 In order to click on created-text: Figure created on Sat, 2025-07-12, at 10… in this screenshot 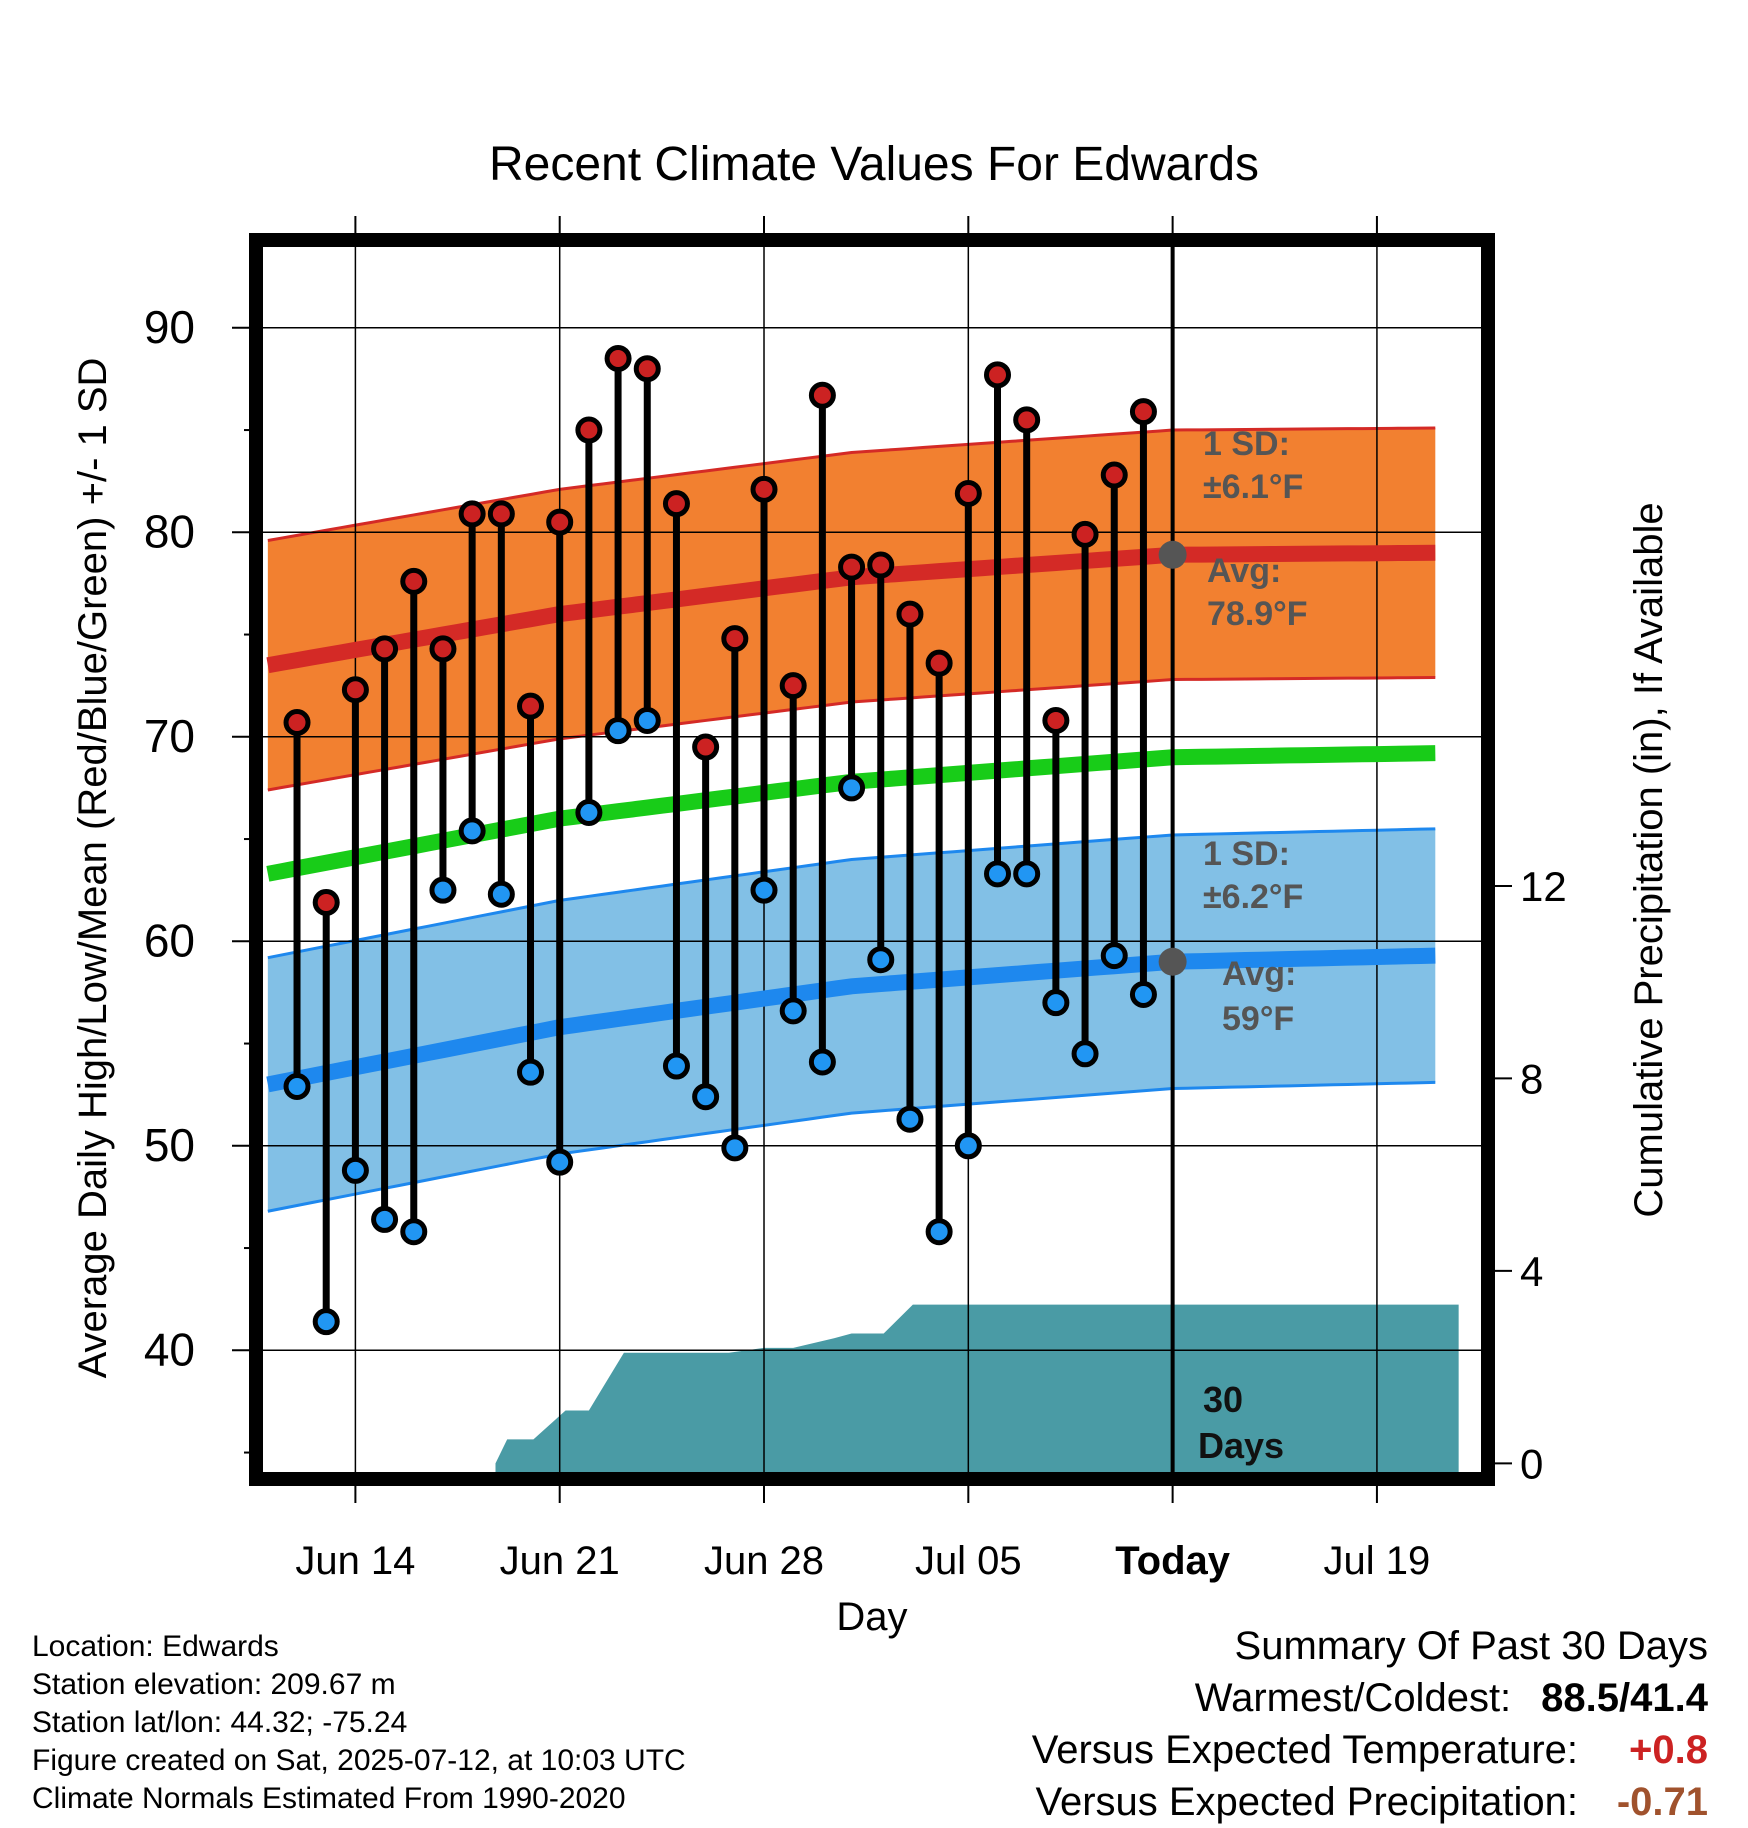, I will do `click(359, 1760)`.